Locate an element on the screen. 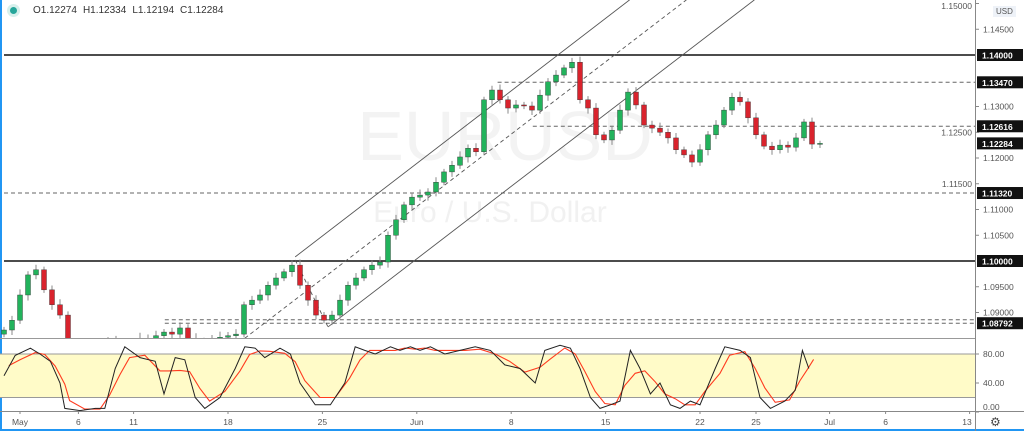  status-dot-icon is located at coordinates (13, 10).